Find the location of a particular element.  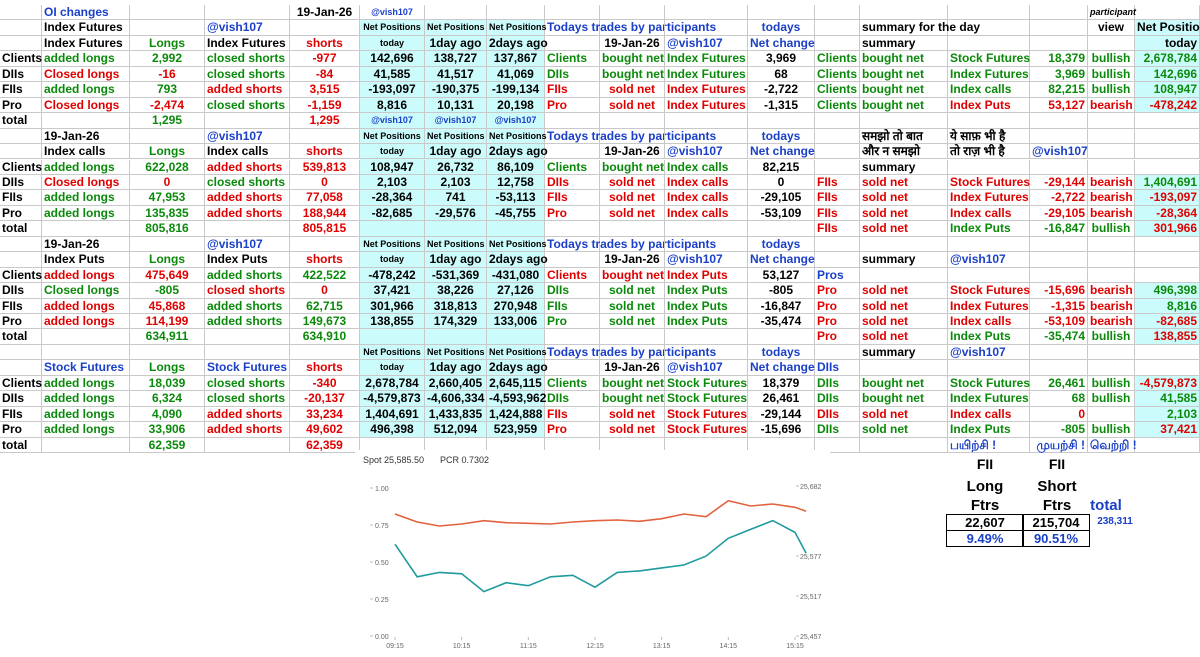

cell: 422,522 is located at coordinates (325, 275).